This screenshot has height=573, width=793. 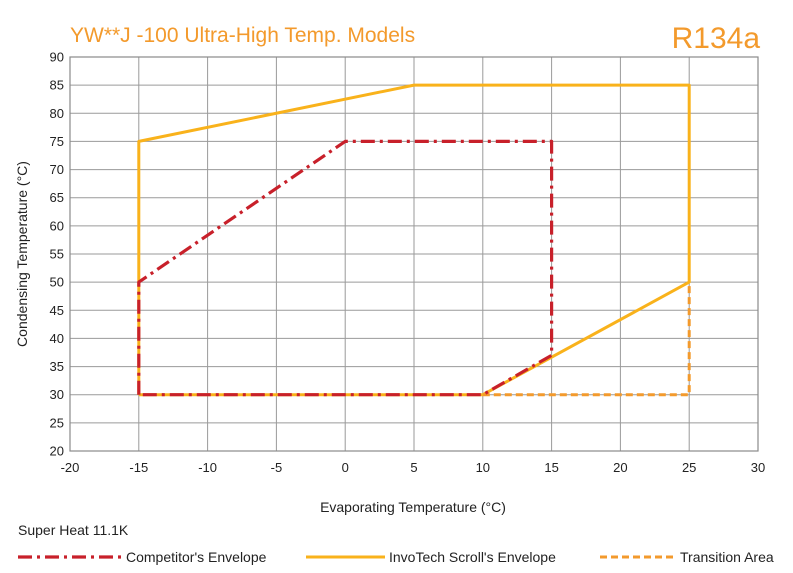 What do you see at coordinates (758, 467) in the screenshot?
I see `x-tick-label-10: 30` at bounding box center [758, 467].